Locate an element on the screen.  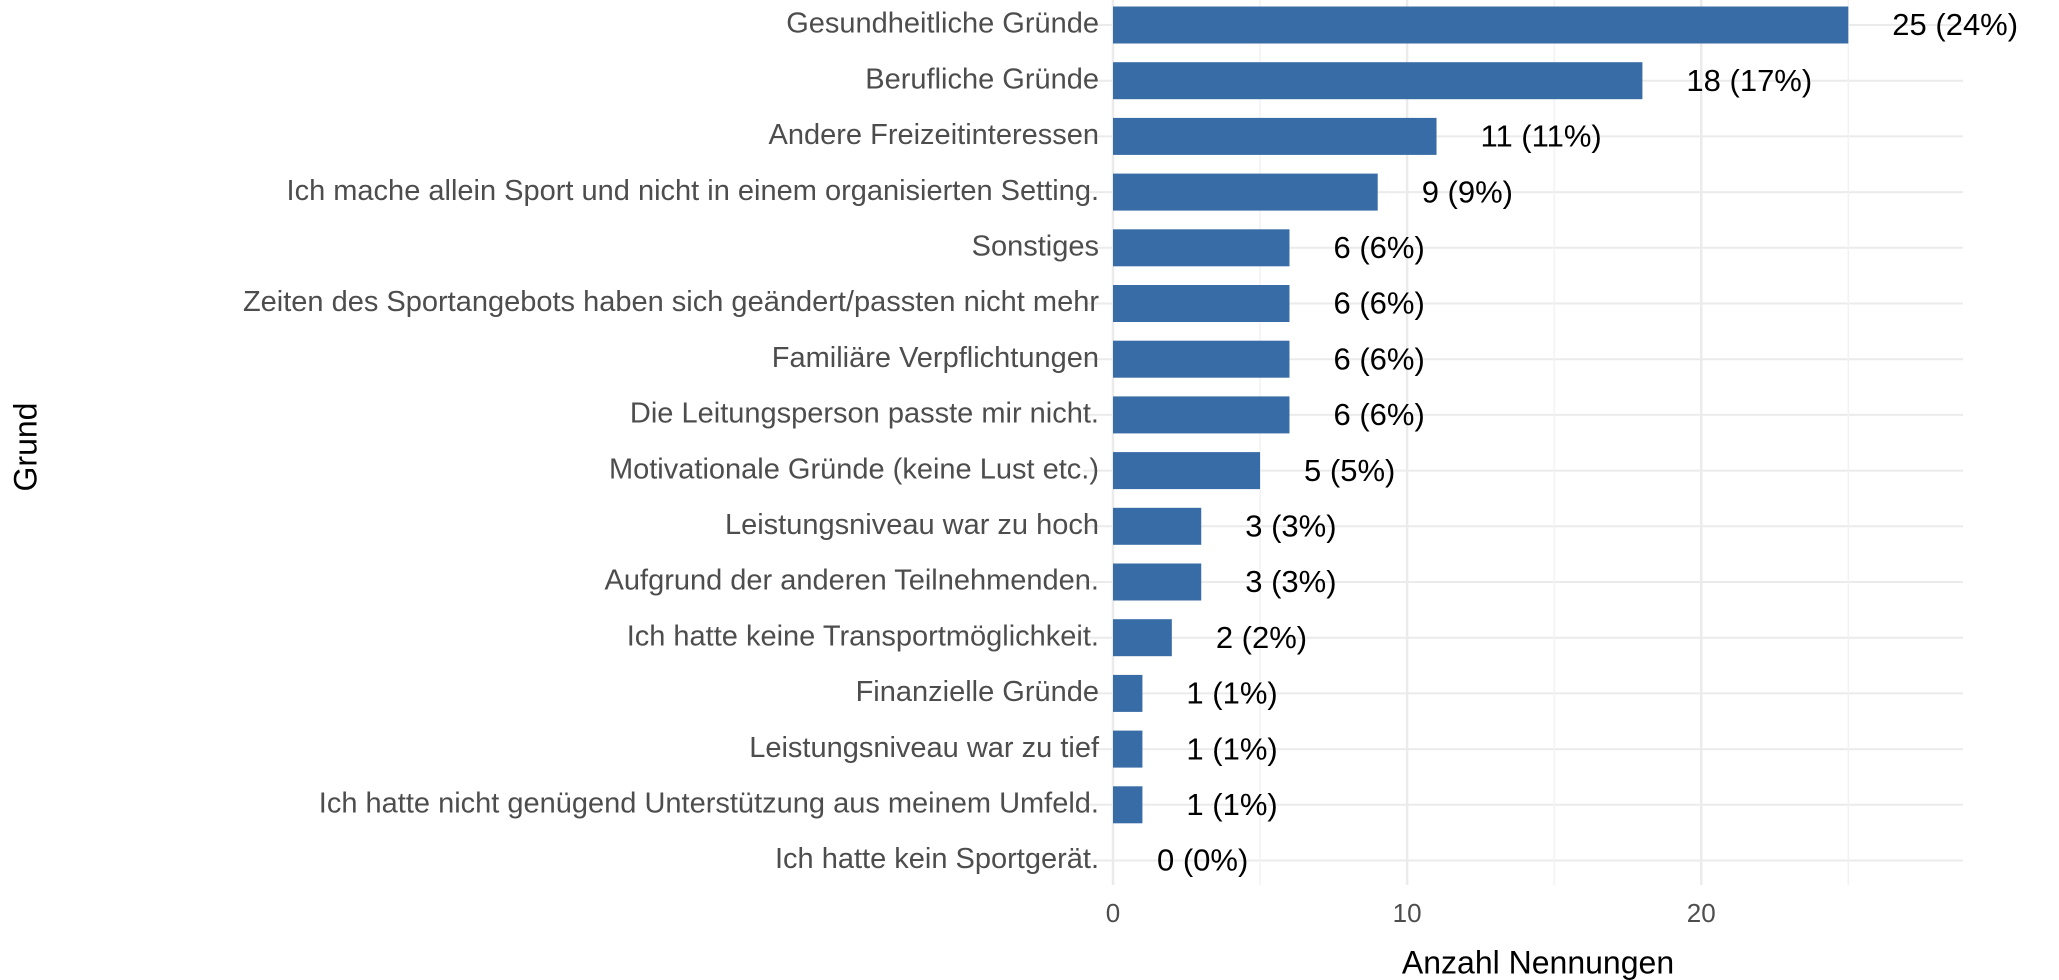
value-label: 18 (17%) is located at coordinates (1749, 80).